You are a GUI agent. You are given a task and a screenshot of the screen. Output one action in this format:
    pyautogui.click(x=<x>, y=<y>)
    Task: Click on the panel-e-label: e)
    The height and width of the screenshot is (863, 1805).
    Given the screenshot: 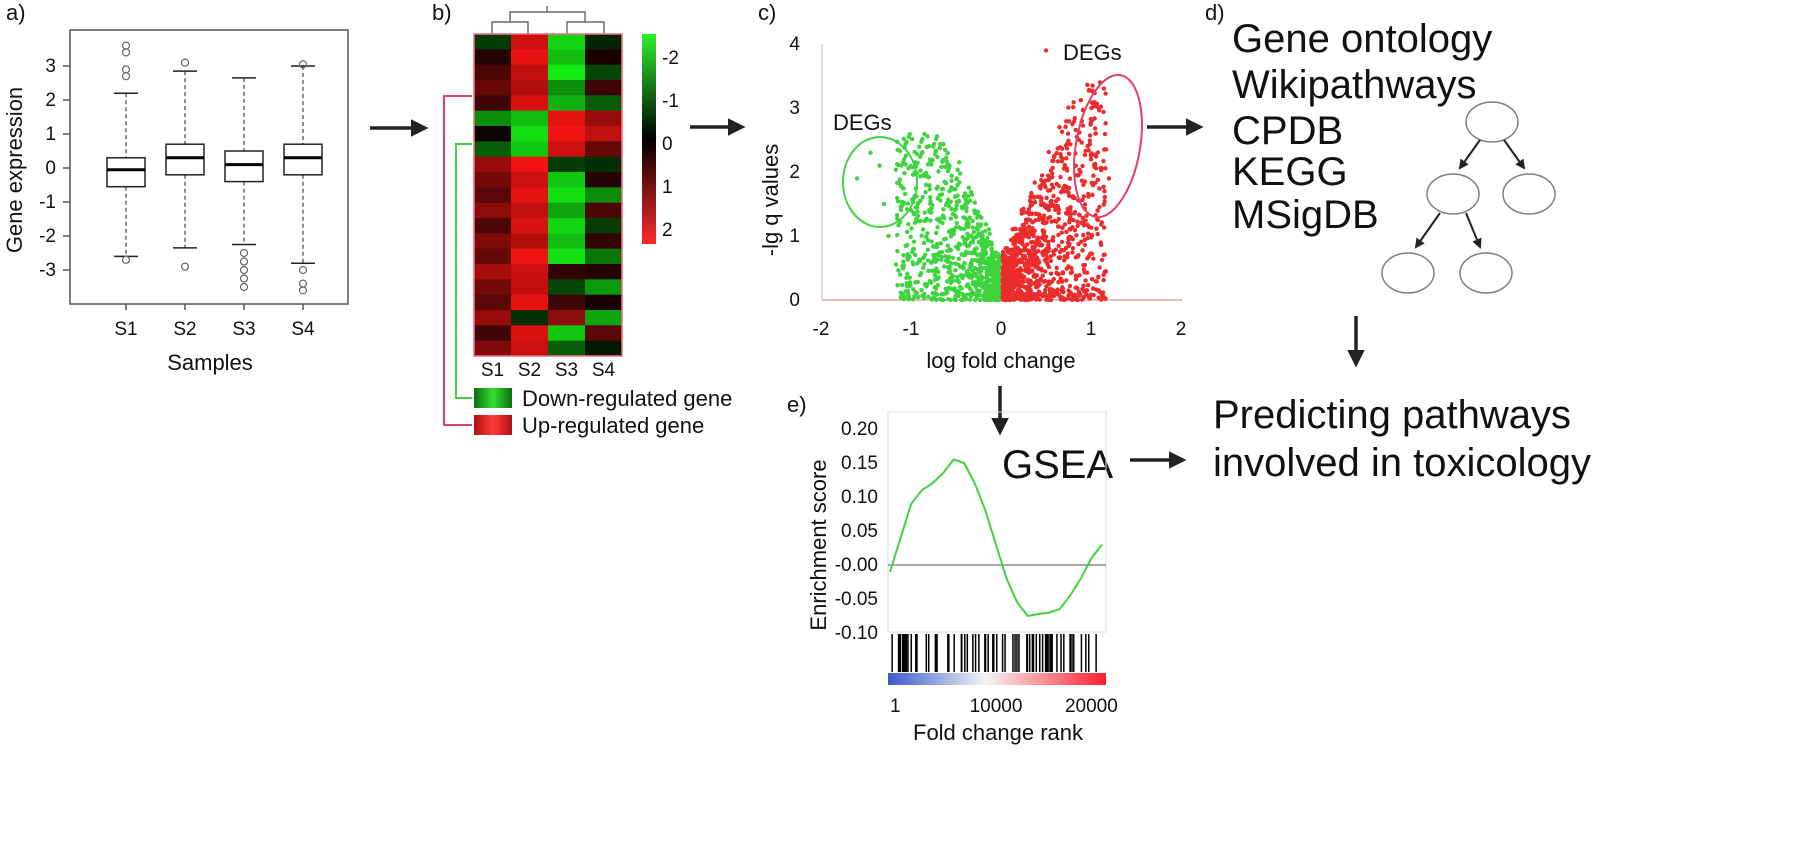 What is the action you would take?
    pyautogui.click(x=797, y=404)
    